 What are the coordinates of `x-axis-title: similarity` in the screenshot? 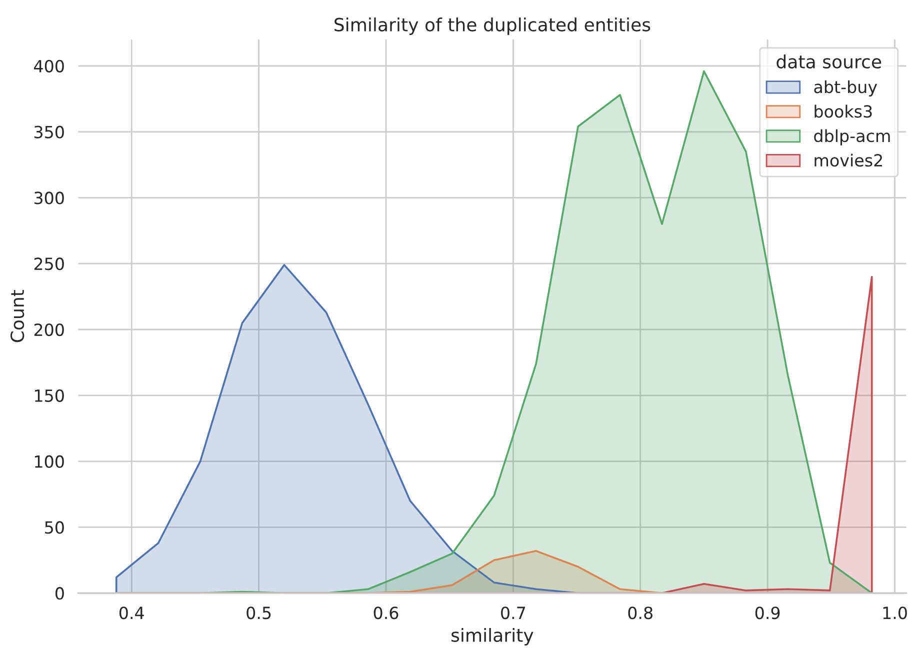 It's located at (493, 637).